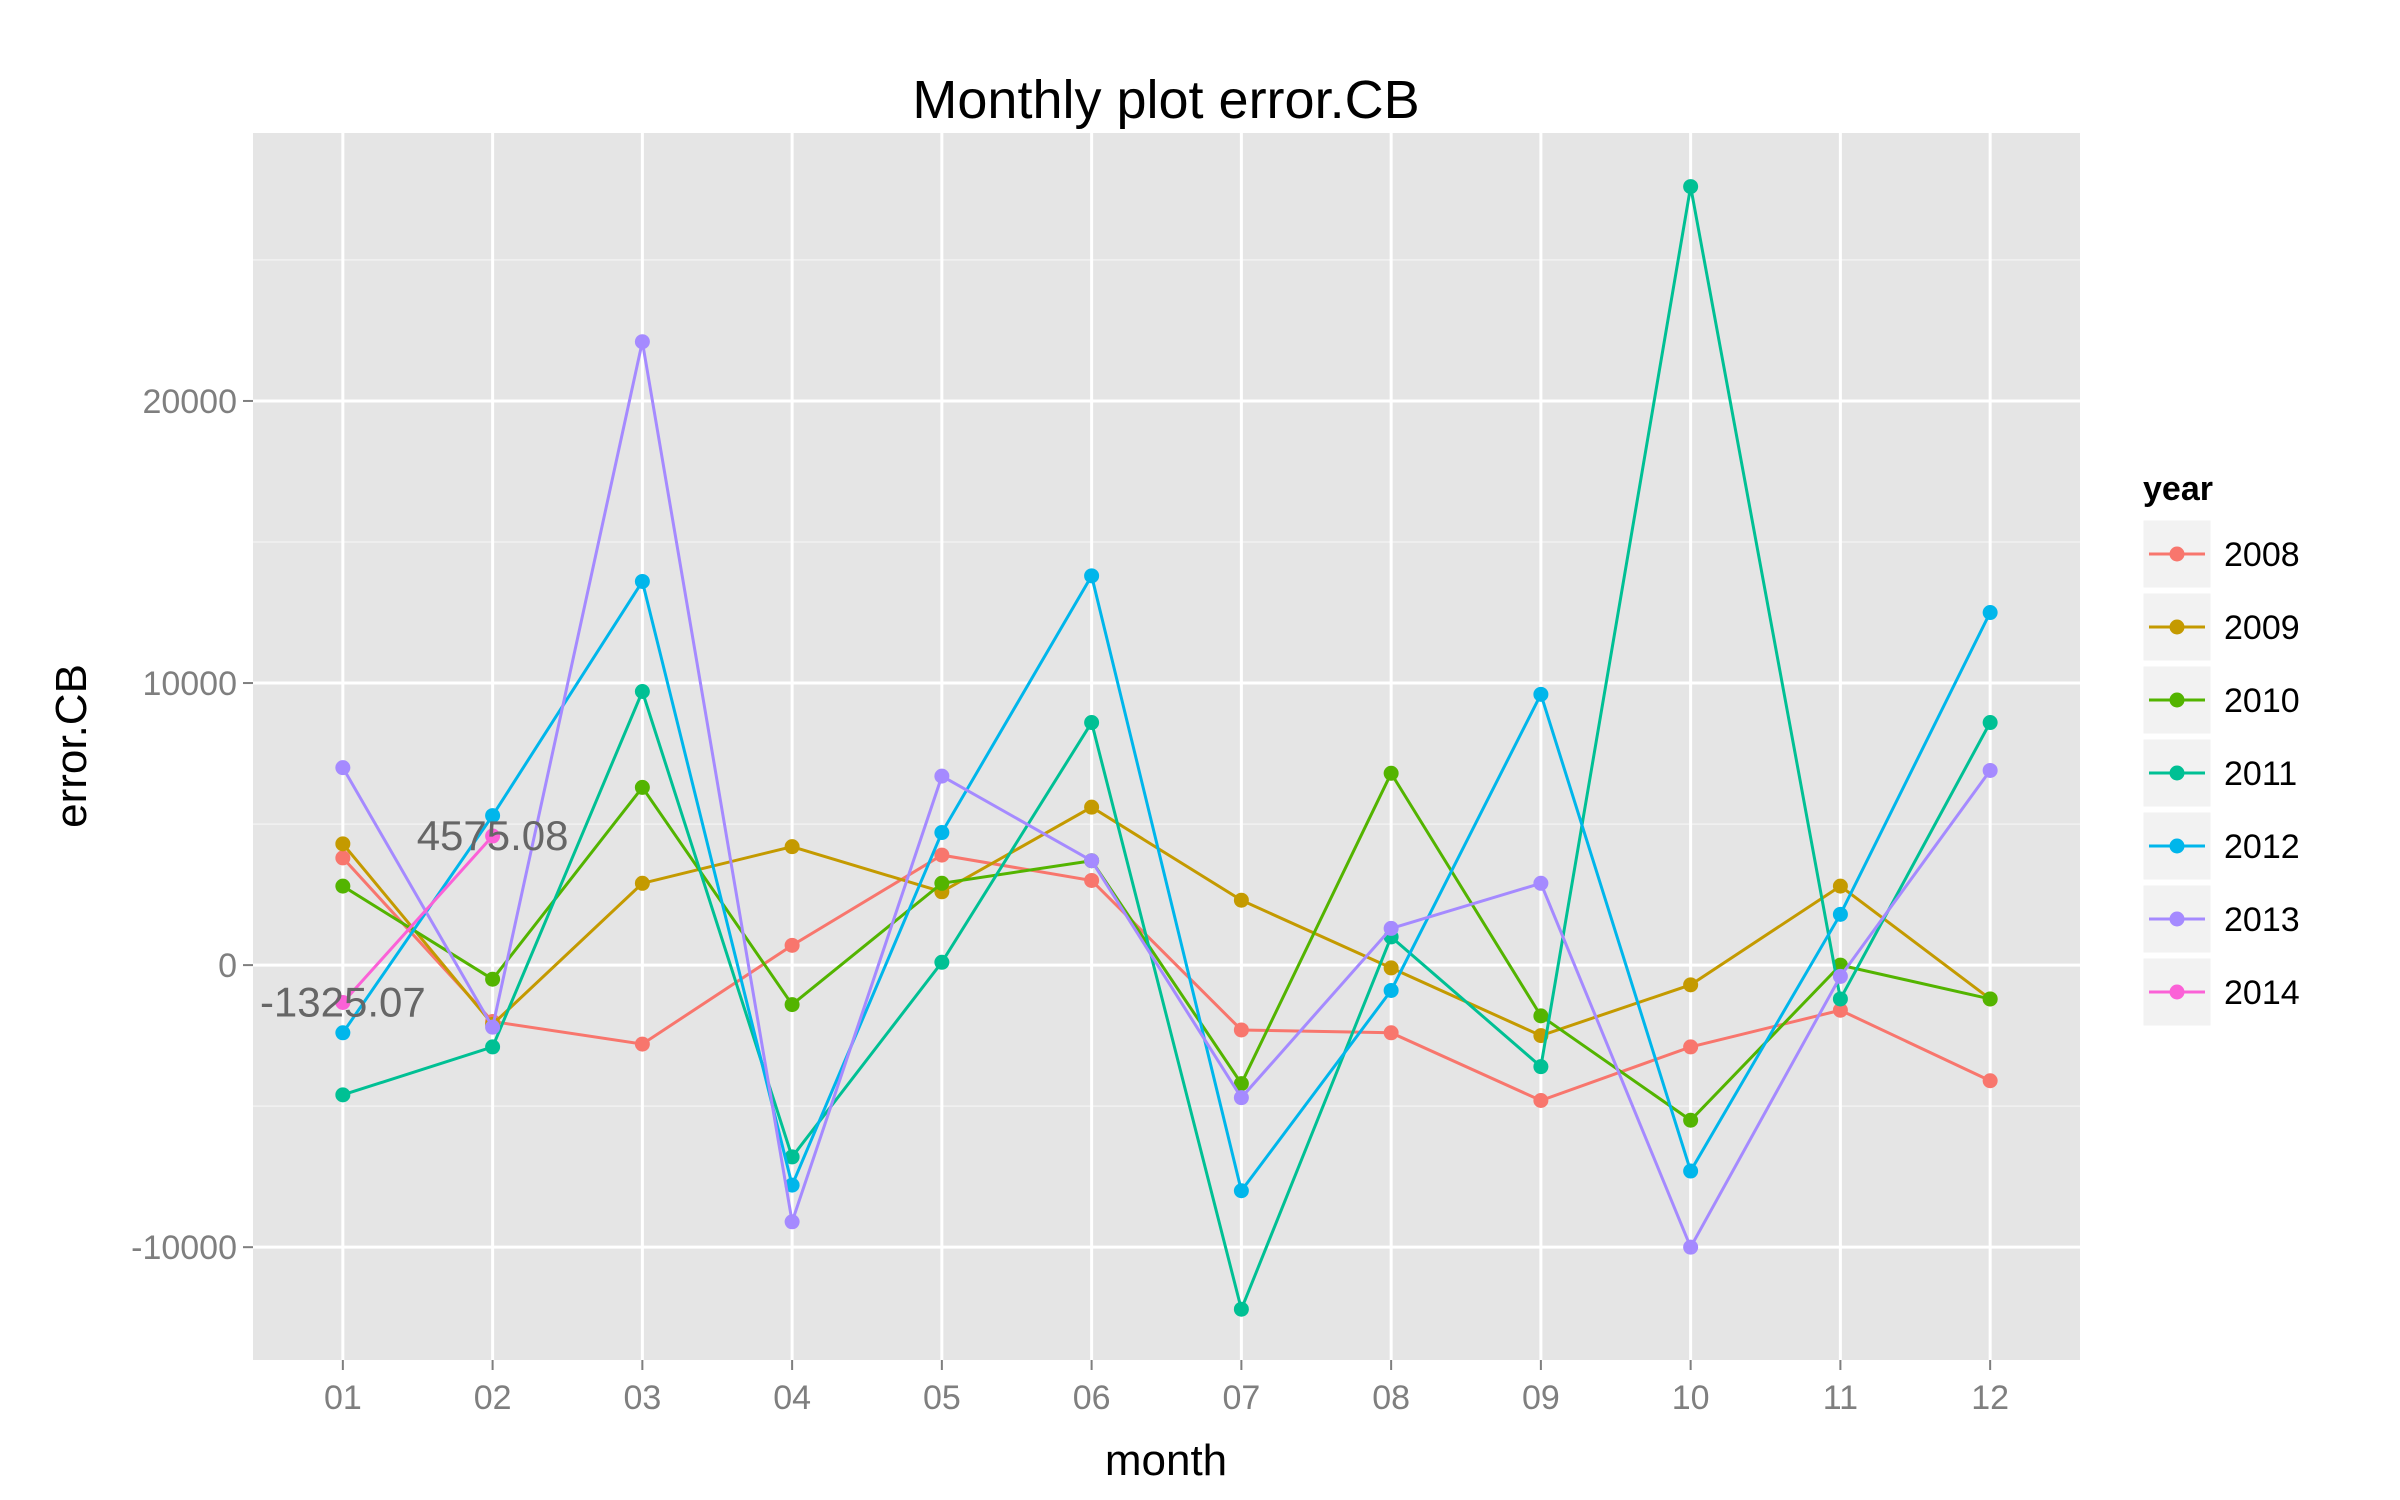  I want to click on x-tick-label: 07, so click(1241, 1398).